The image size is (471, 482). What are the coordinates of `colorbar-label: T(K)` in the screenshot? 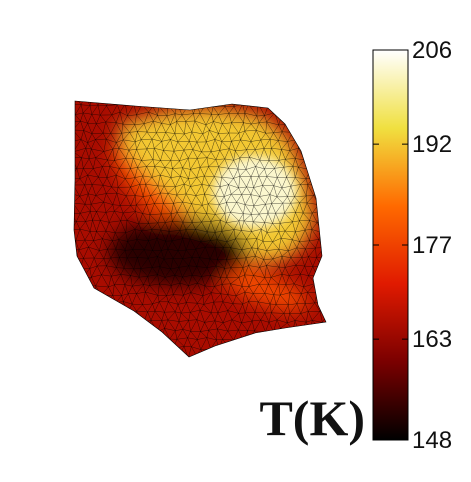 It's located at (312, 418).